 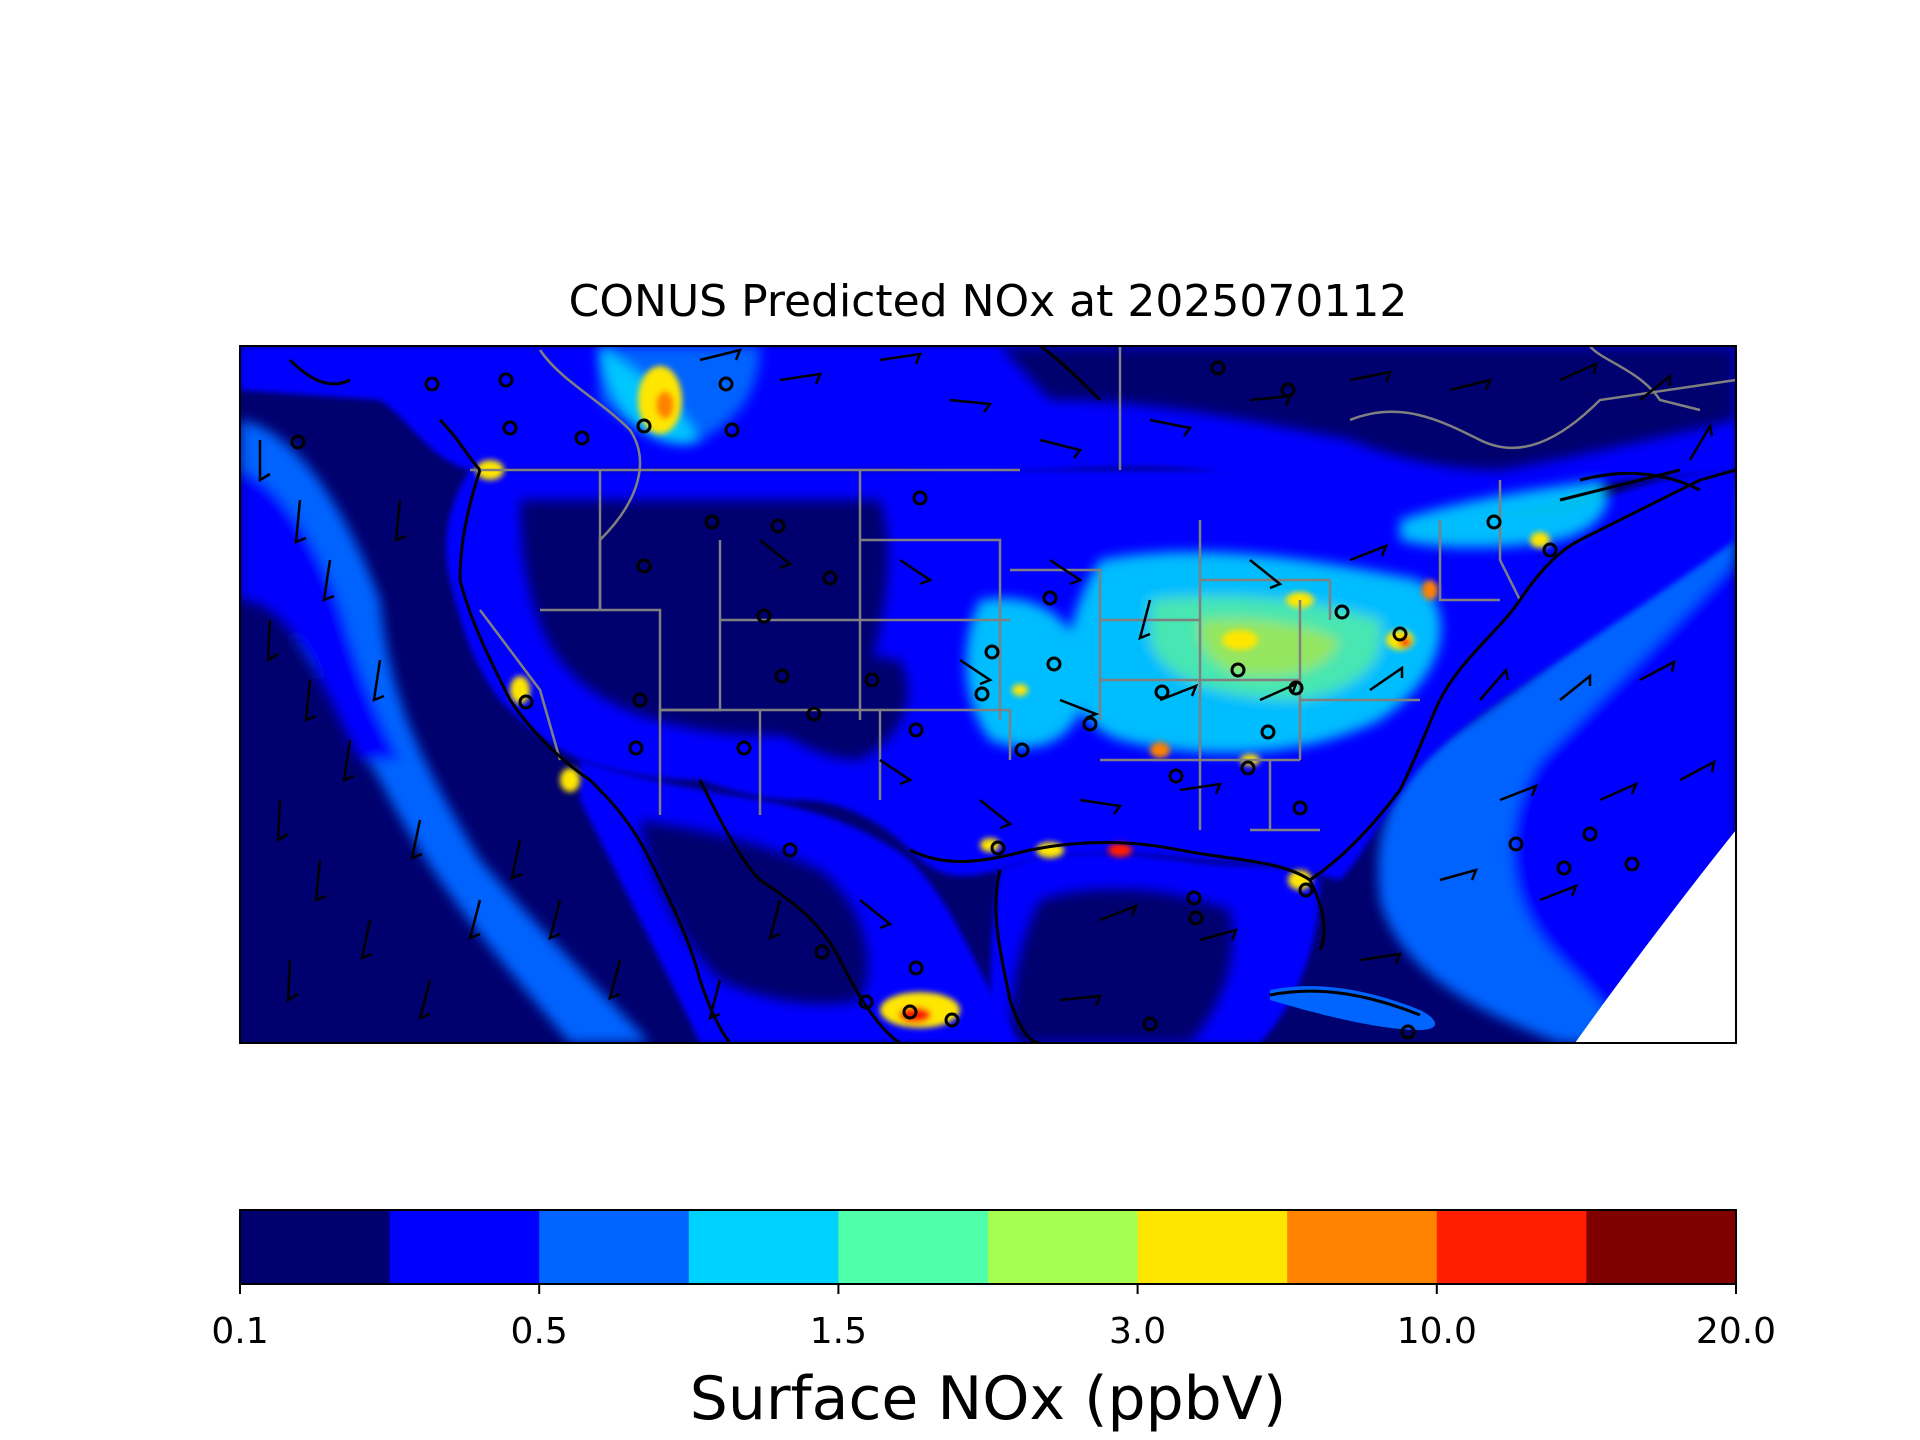 I want to click on colorbar-tick-label: 10.0, so click(x=1436, y=1331).